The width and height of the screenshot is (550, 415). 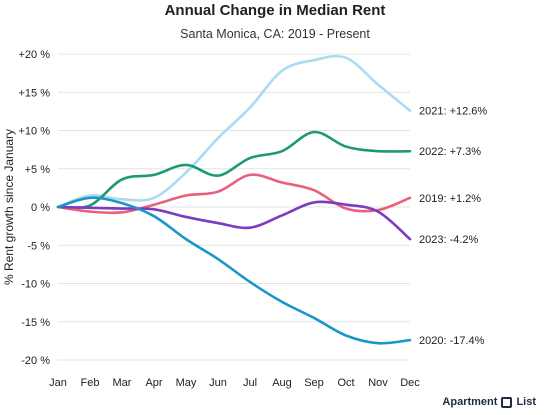 I want to click on series-label-2019: 2019: +1.2%, so click(x=450, y=199).